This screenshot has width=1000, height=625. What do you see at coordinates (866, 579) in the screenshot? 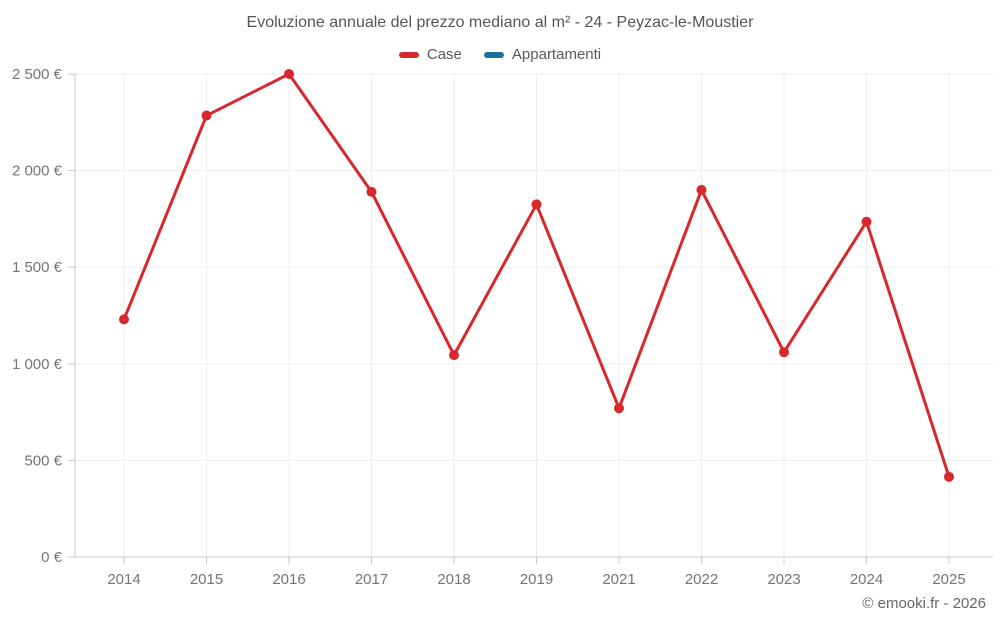
I see `x-tick-label: 2024` at bounding box center [866, 579].